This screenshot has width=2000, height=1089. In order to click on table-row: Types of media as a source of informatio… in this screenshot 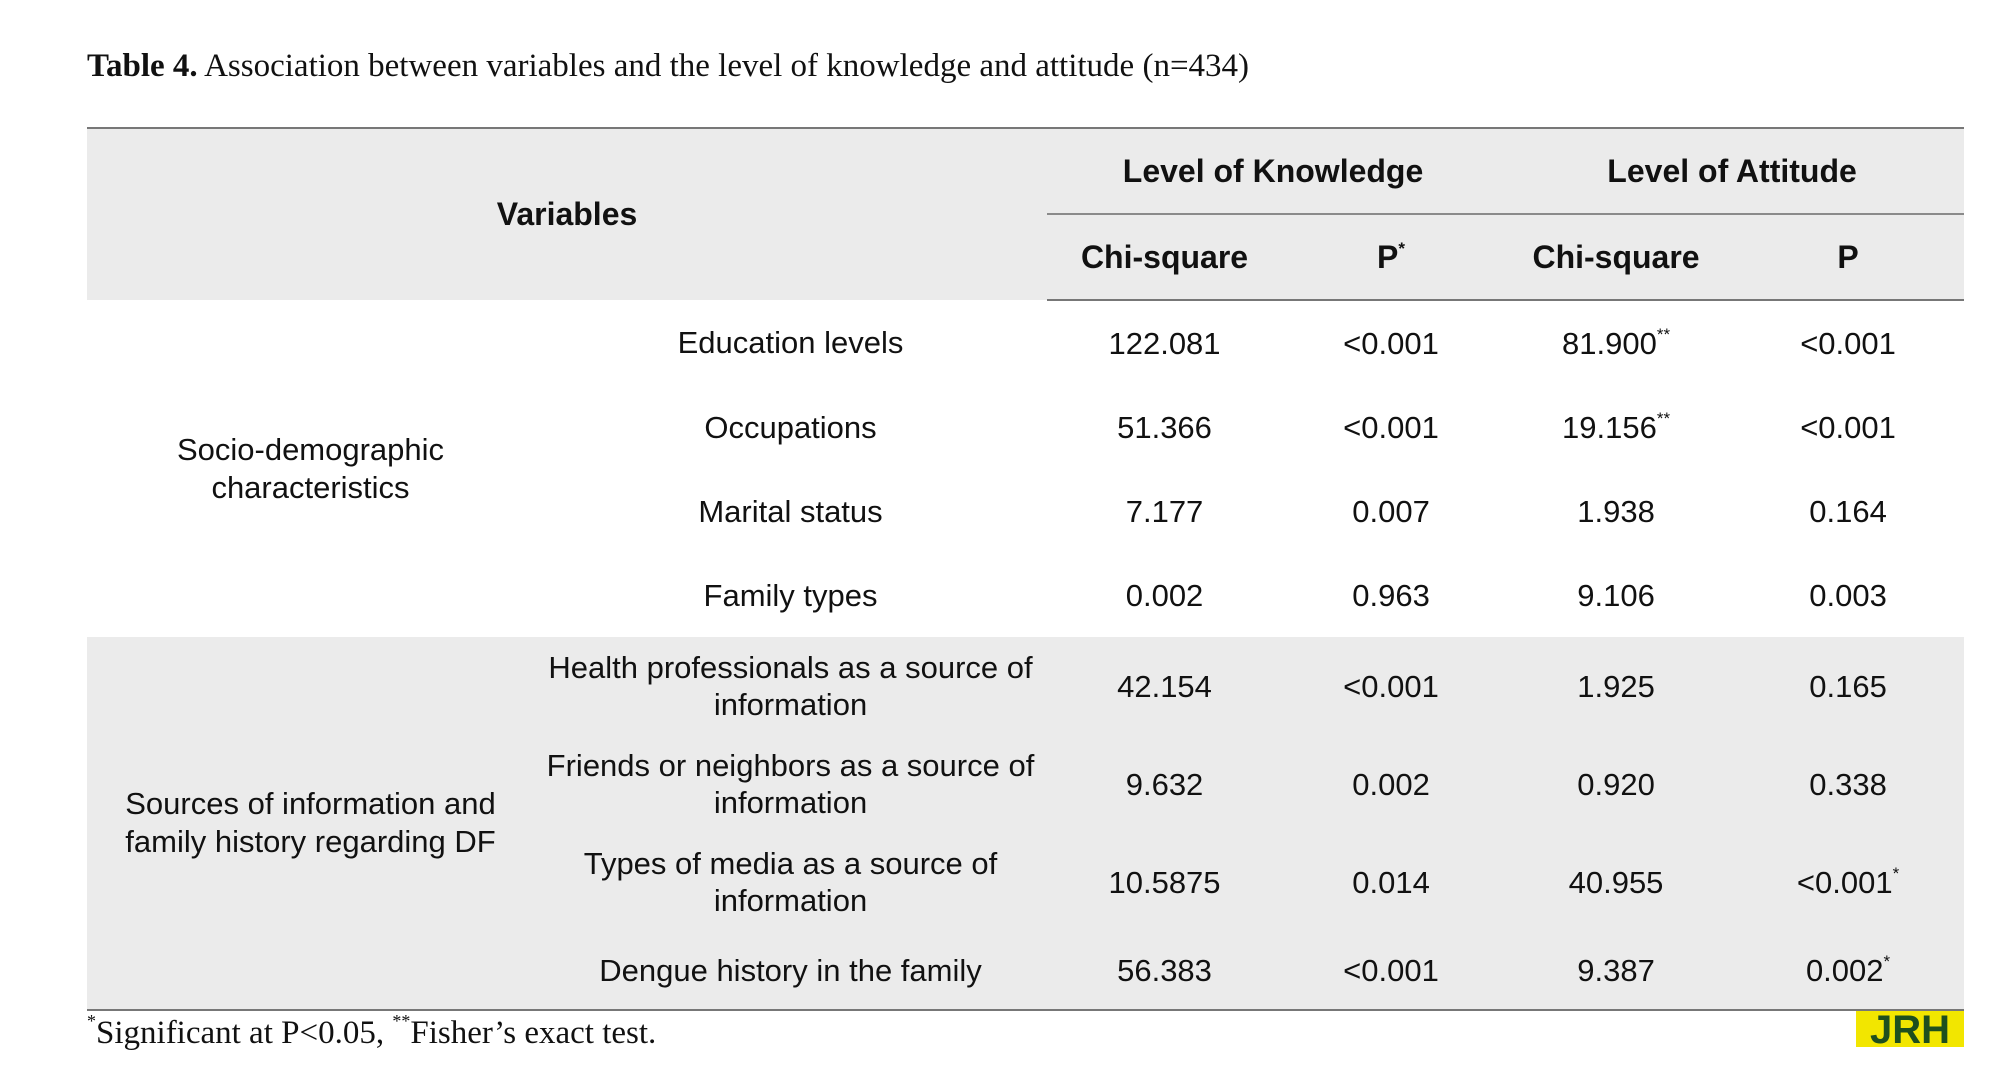, I will do `click(1026, 882)`.